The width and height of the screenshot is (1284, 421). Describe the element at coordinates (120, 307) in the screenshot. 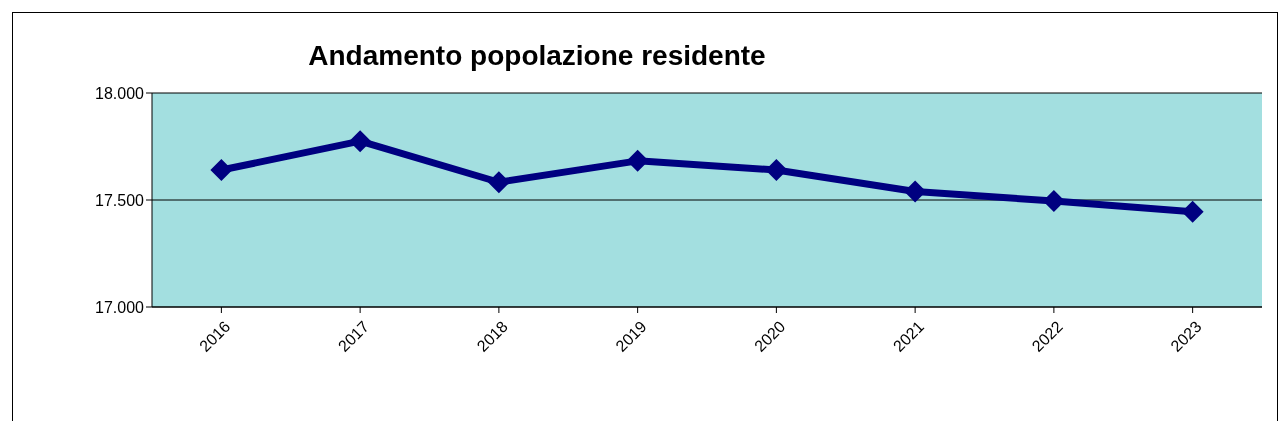

I see `y-tick-label: 17.000` at that location.